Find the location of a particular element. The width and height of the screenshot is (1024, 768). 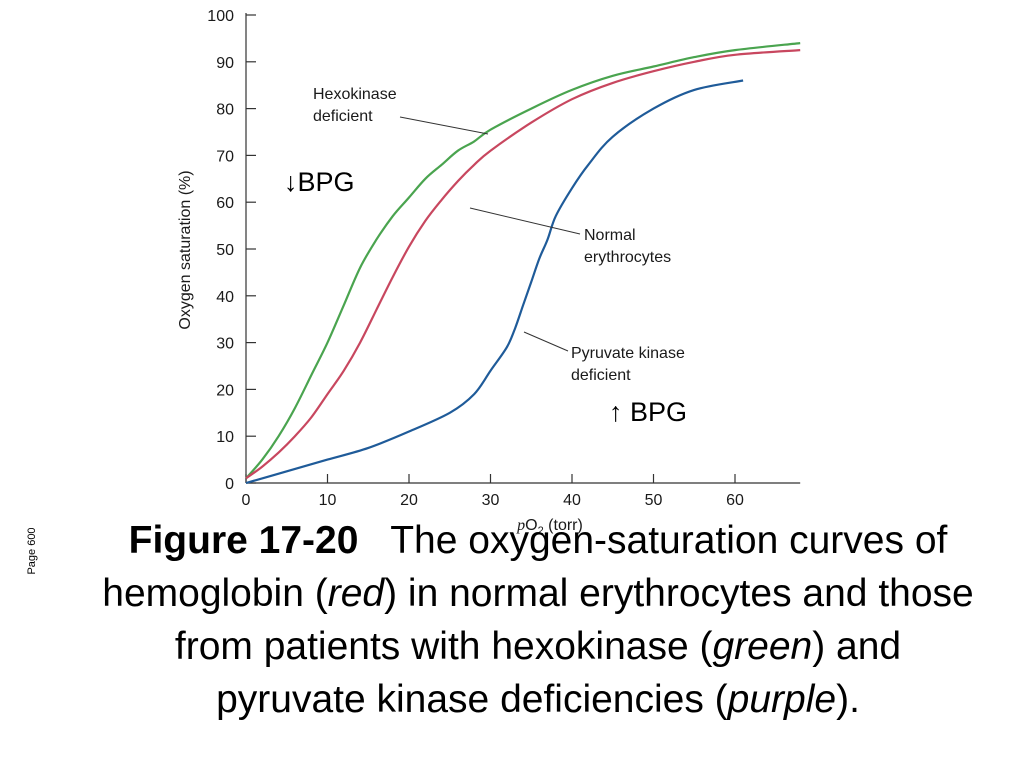

y-tick-label: 100 is located at coordinates (220, 16).